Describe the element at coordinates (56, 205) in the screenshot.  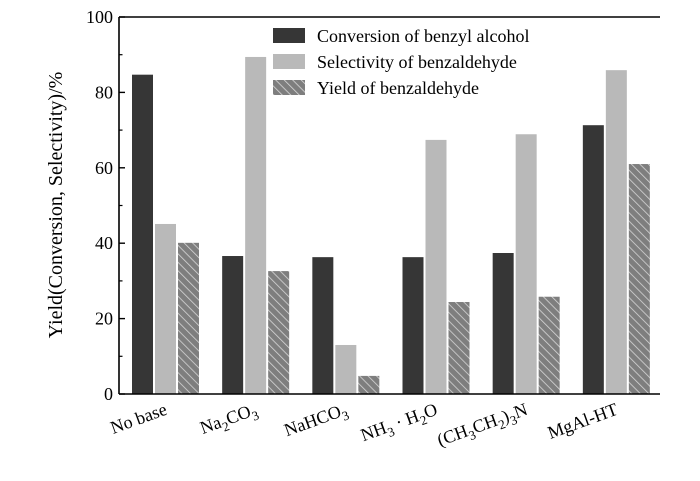
I see `y-axis-label: Yield(Conversion, Selectivity)/%` at that location.